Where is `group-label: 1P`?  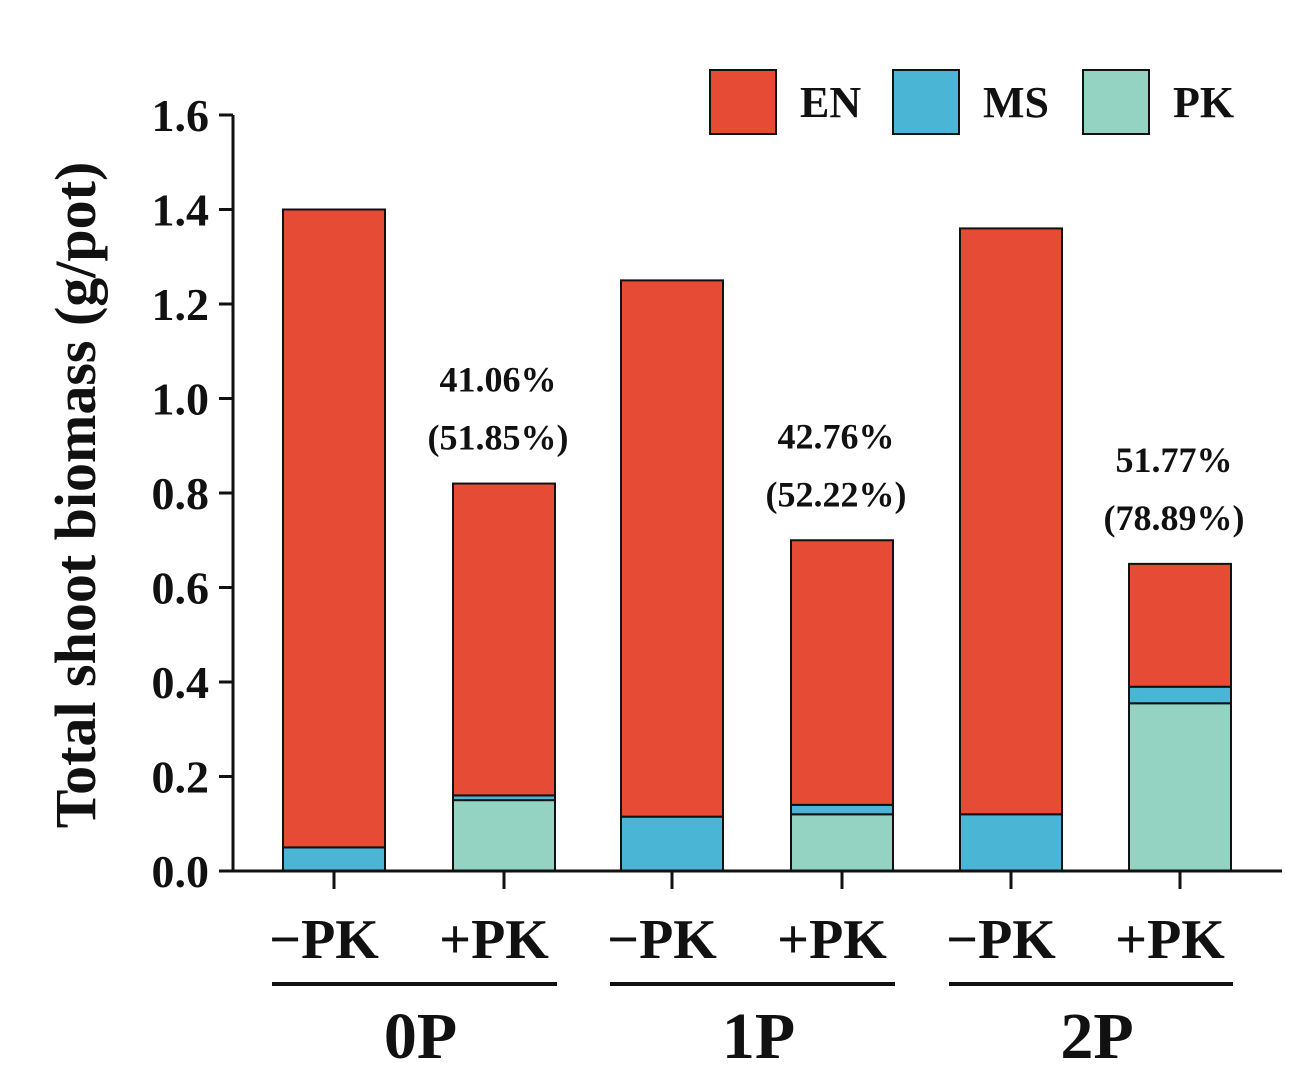
group-label: 1P is located at coordinates (758, 1036).